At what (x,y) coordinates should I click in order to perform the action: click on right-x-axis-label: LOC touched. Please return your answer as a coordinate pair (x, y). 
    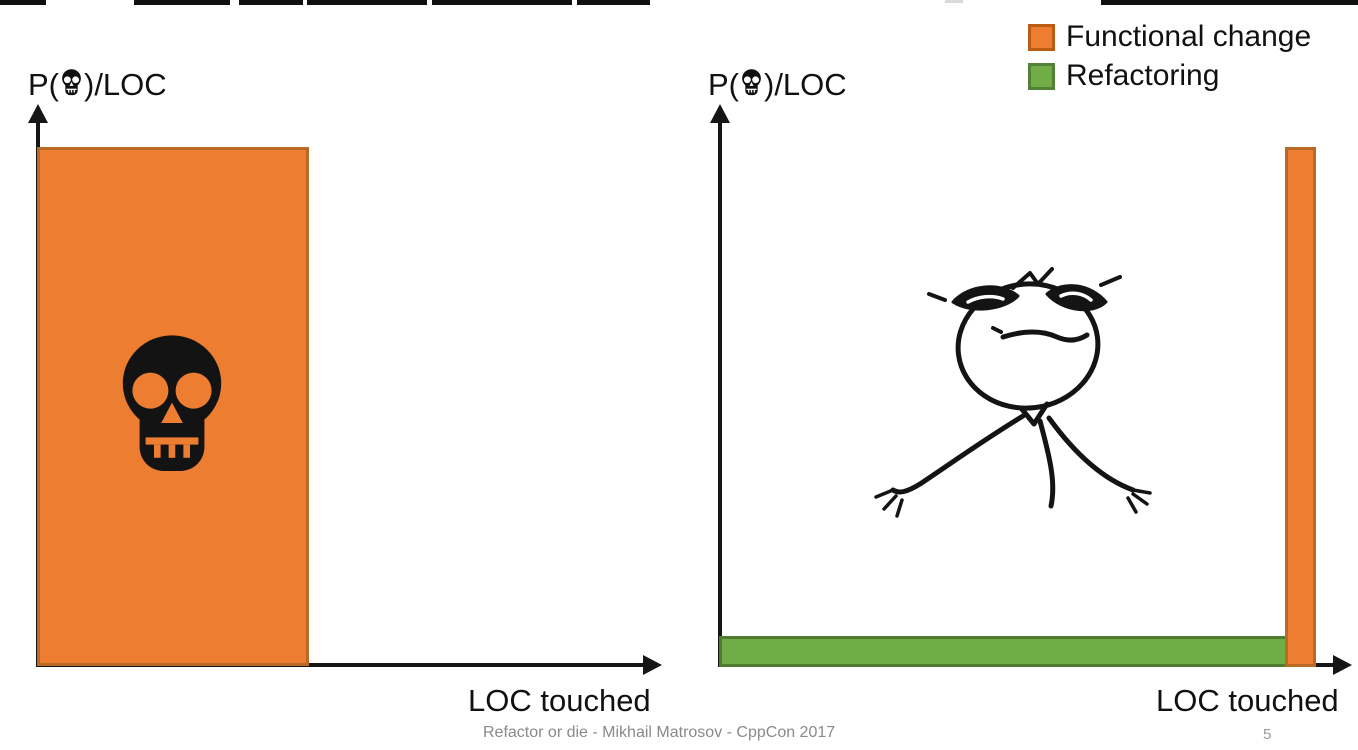
    Looking at the image, I should click on (1247, 700).